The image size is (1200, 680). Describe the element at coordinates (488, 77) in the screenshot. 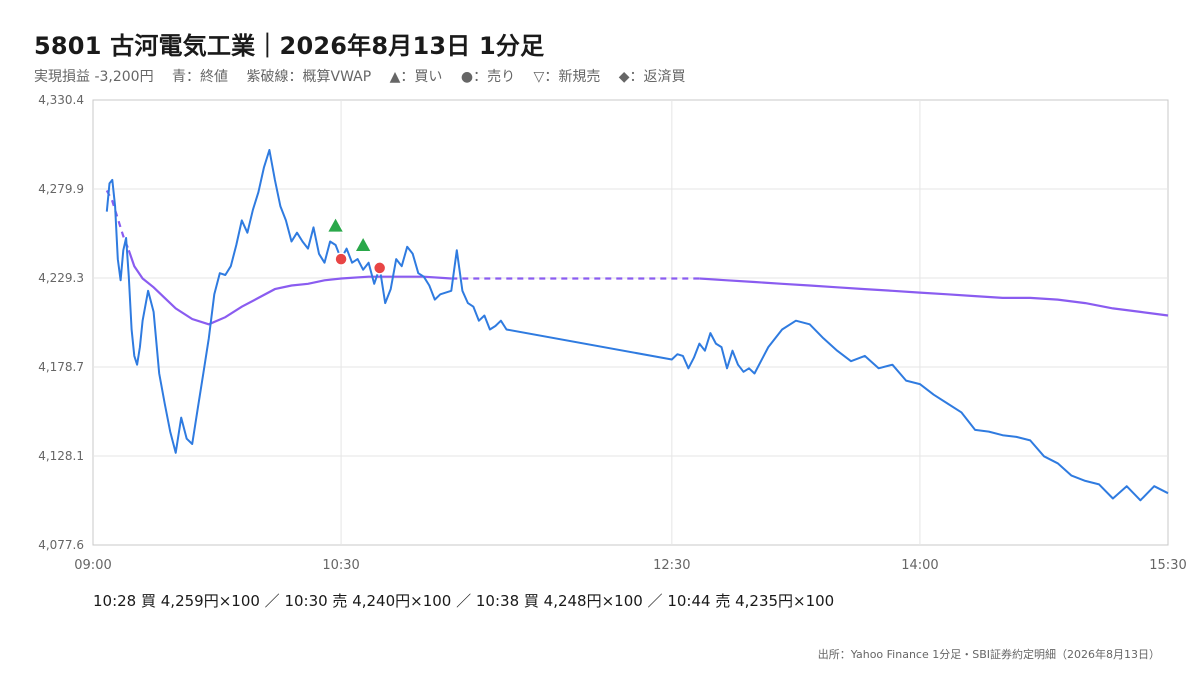

I see `legend-sell: ●：売り` at that location.